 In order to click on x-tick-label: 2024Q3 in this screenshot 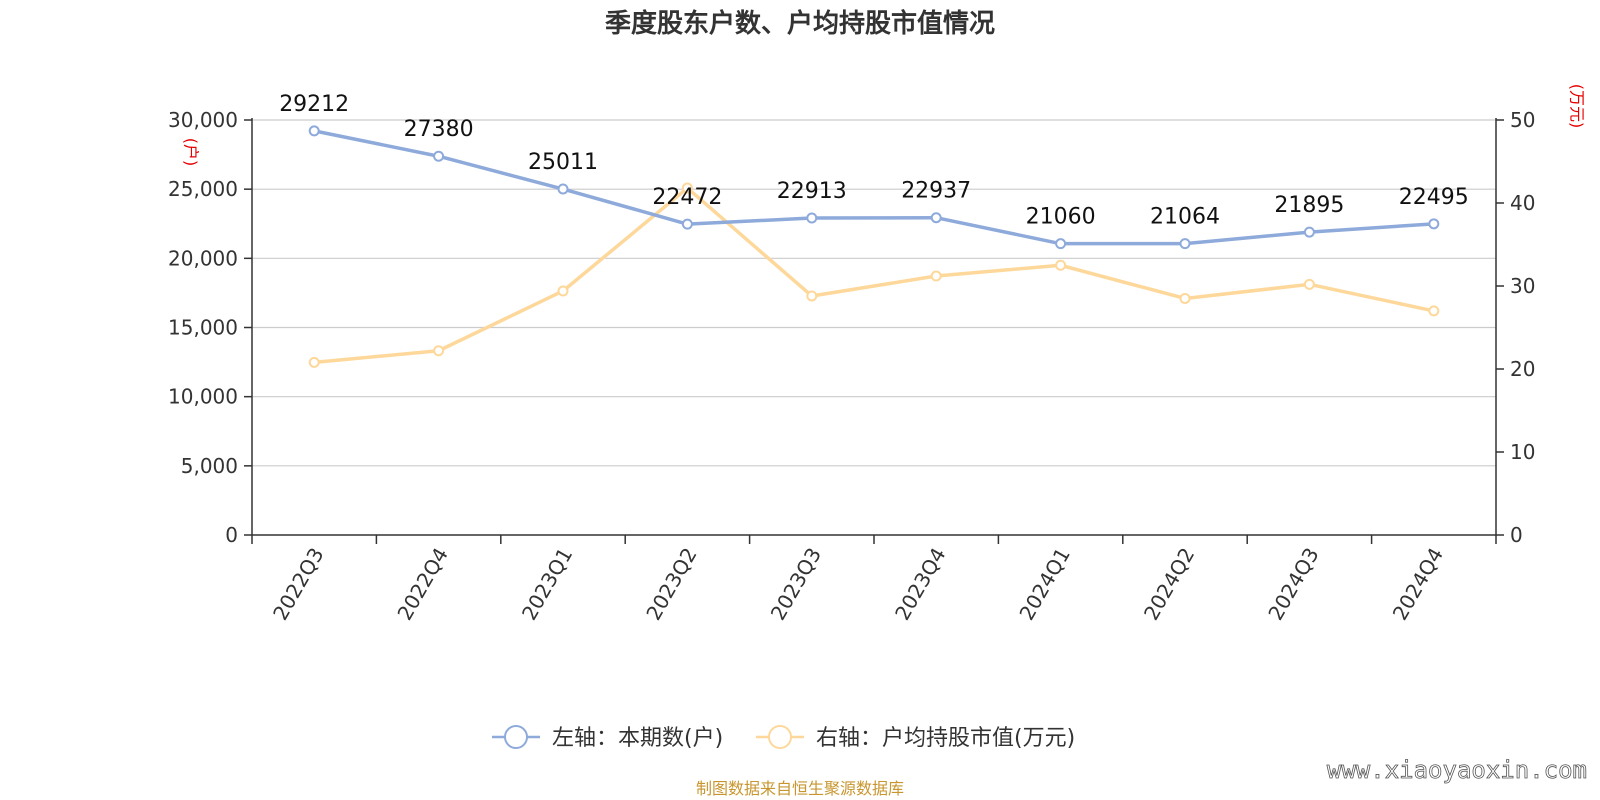, I will do `click(1293, 584)`.